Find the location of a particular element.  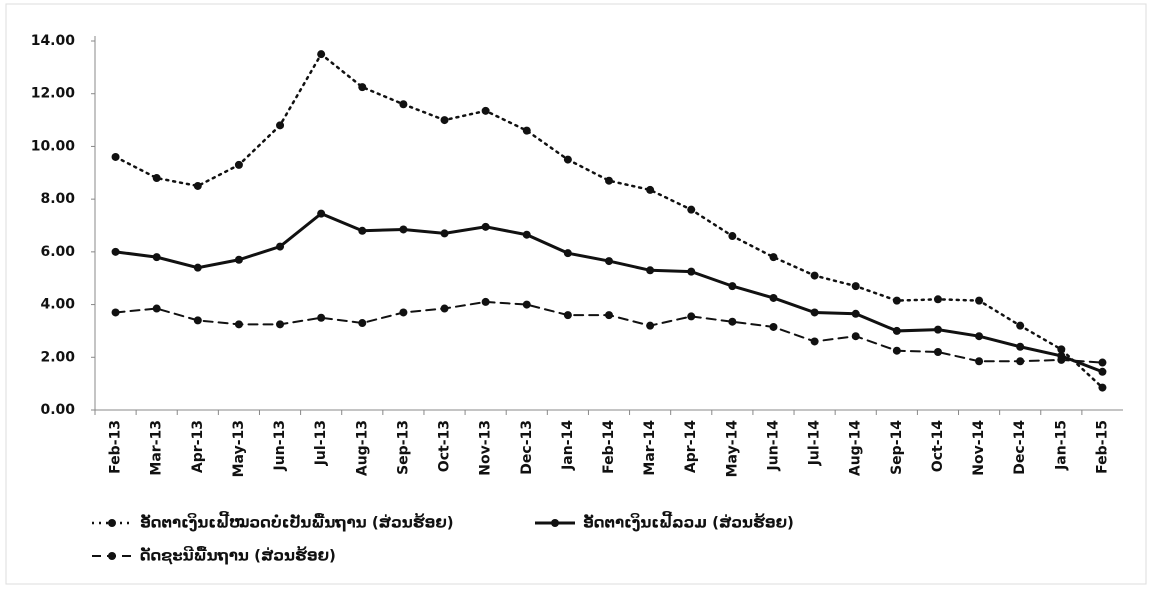

y-tick-label: 2.00 is located at coordinates (57, 357).